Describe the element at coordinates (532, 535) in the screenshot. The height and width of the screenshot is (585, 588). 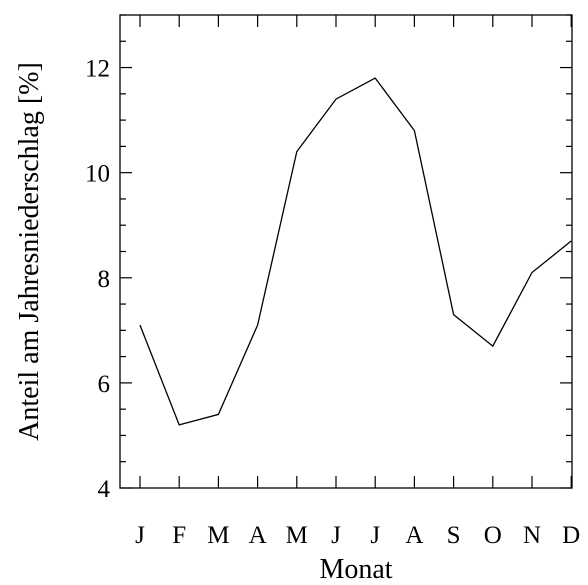
I see `x-tick-label: N` at that location.